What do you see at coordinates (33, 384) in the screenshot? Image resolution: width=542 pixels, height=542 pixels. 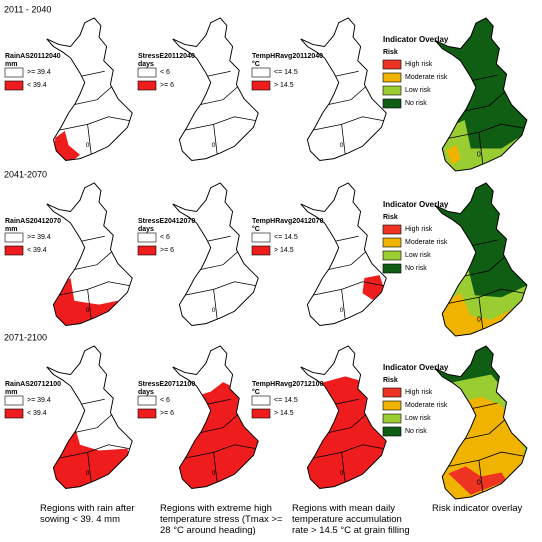 I see `legend-title: RainAS20712100` at bounding box center [33, 384].